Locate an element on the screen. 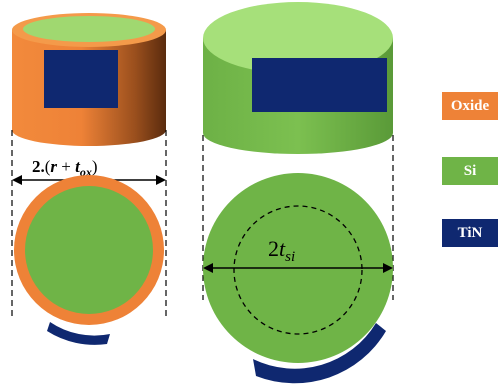  left-dim-r: r is located at coordinates (53, 166).